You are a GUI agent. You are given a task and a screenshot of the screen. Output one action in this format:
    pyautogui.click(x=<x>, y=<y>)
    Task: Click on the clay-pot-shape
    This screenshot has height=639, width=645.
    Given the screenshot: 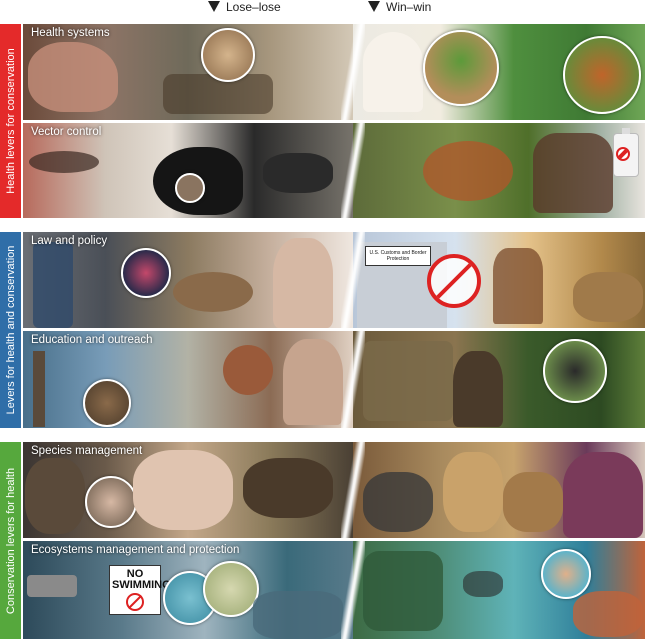 What is the action you would take?
    pyautogui.click(x=248, y=370)
    